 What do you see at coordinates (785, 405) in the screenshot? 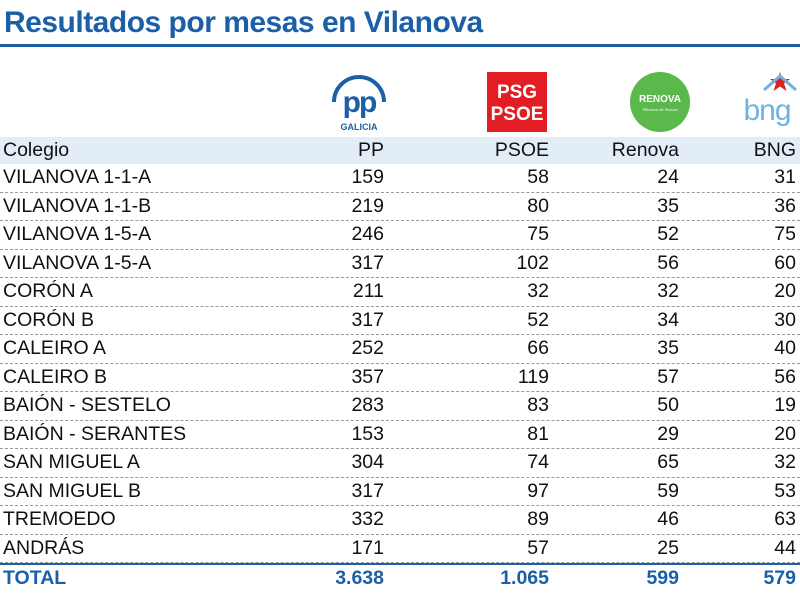
I see `cell-bng: 19` at bounding box center [785, 405].